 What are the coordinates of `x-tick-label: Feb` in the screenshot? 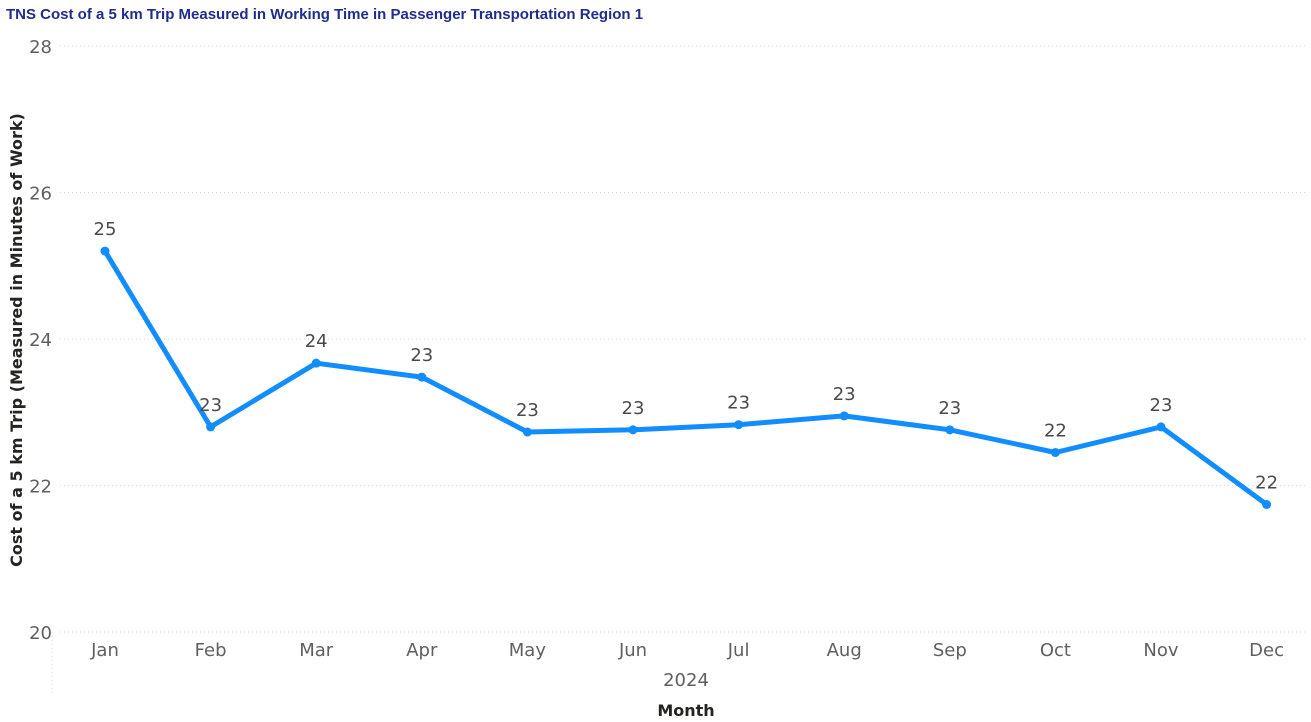 It's located at (211, 650).